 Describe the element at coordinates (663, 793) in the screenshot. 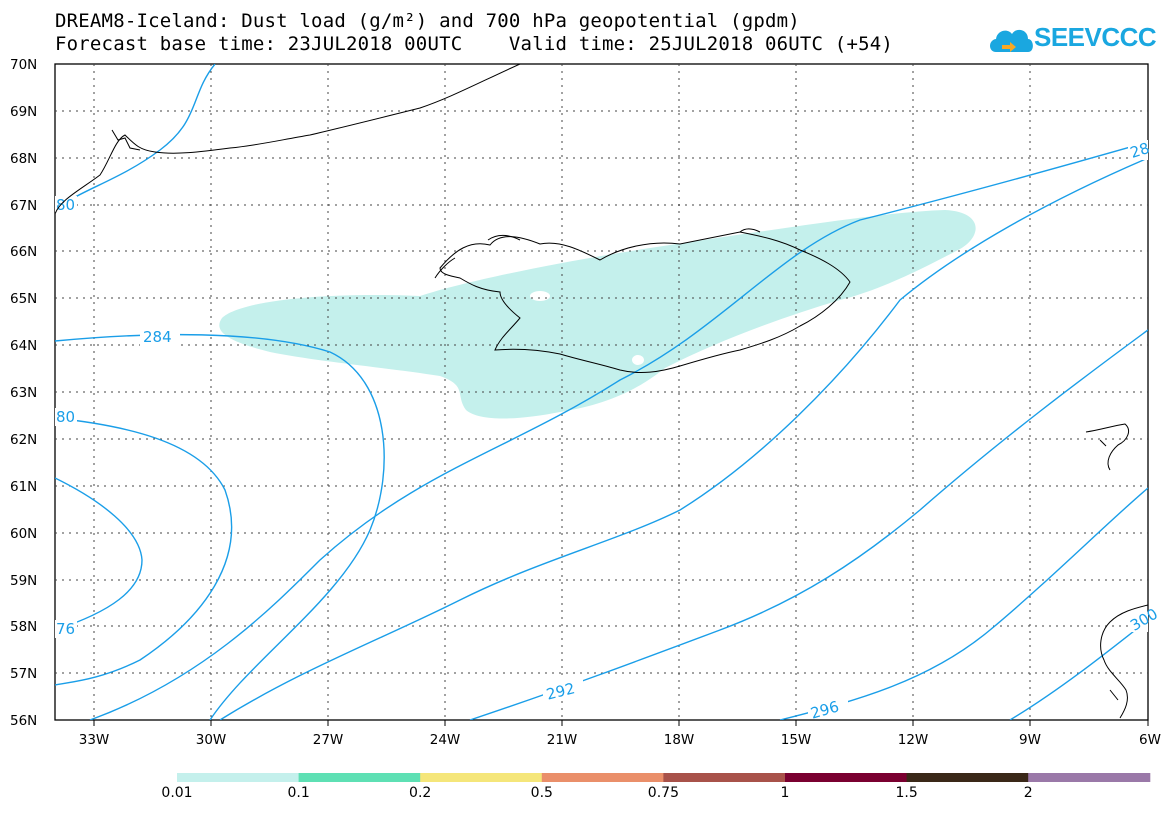

I see `legend-label: 0.75` at that location.